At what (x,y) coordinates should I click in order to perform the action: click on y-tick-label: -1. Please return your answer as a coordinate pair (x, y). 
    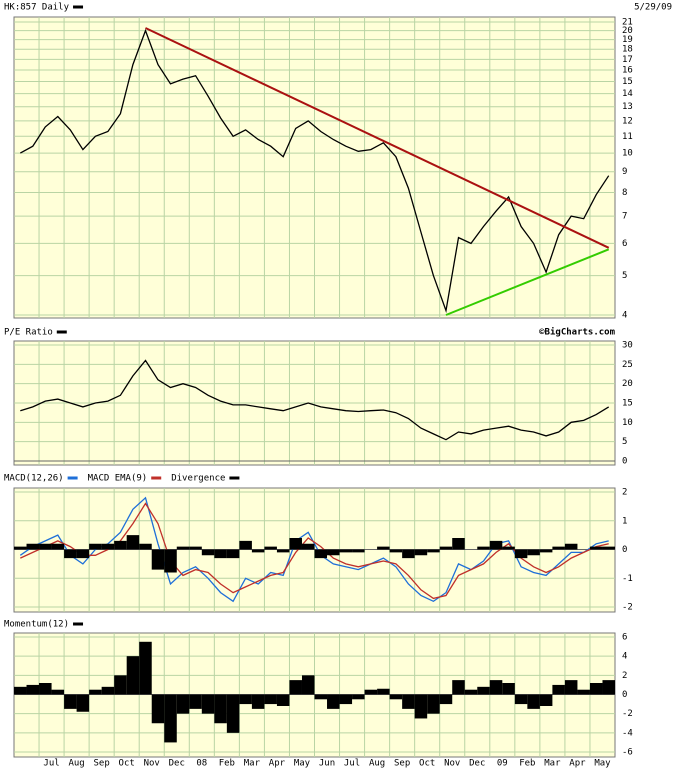
    Looking at the image, I should click on (627, 579).